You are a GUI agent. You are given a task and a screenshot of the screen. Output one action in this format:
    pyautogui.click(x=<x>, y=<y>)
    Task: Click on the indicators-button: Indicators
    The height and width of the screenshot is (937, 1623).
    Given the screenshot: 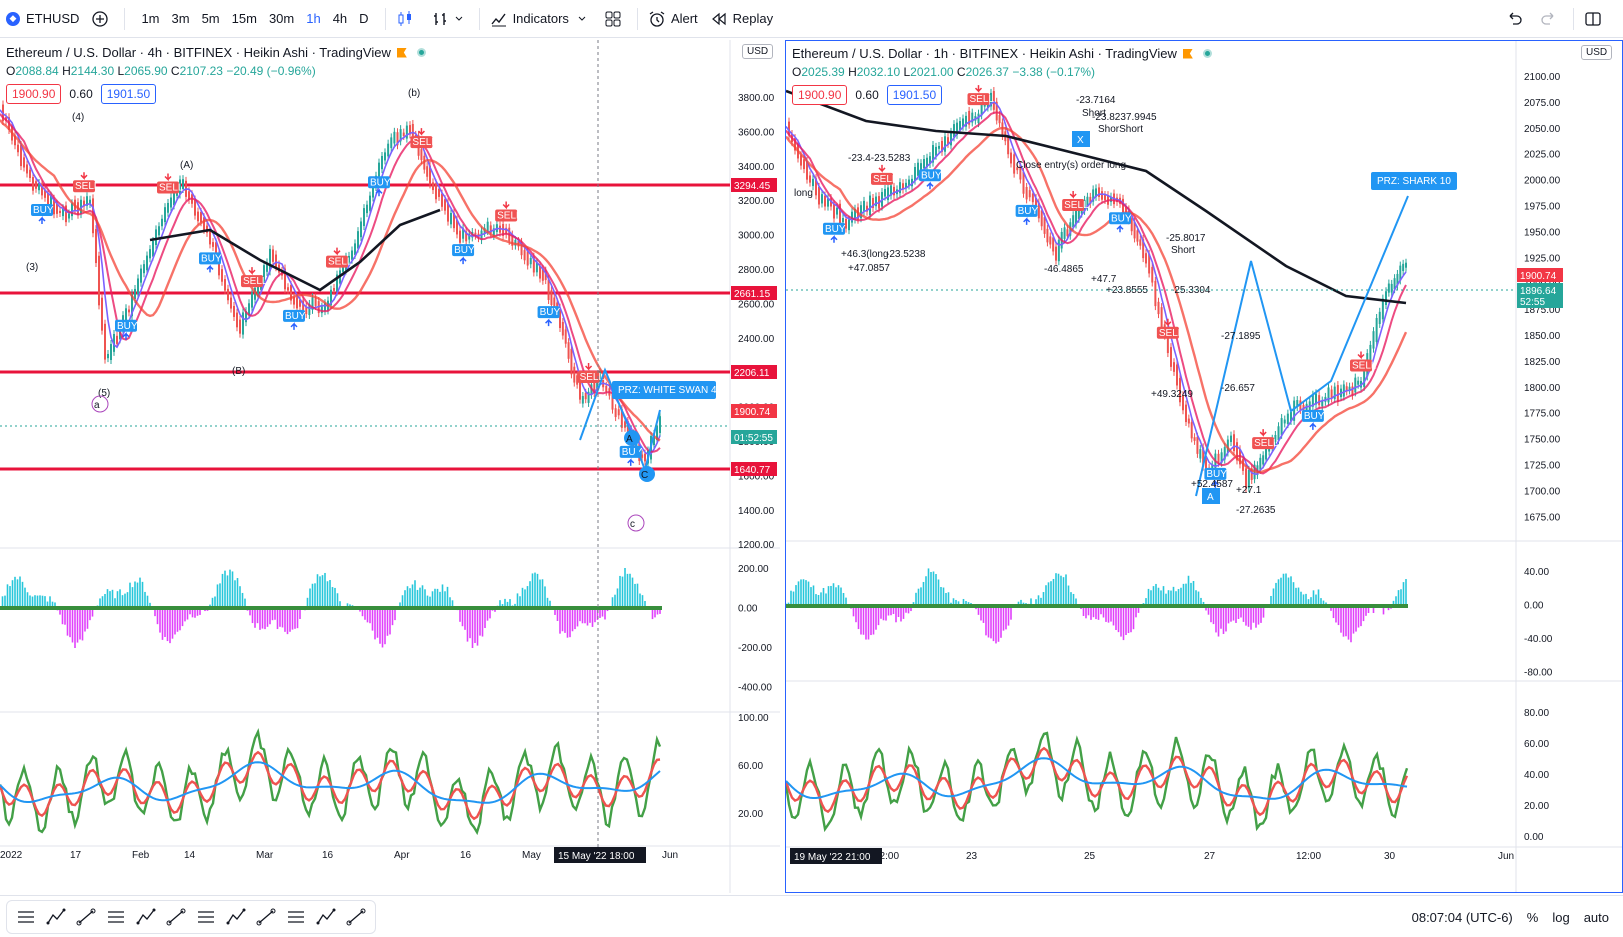 What is the action you would take?
    pyautogui.click(x=541, y=19)
    